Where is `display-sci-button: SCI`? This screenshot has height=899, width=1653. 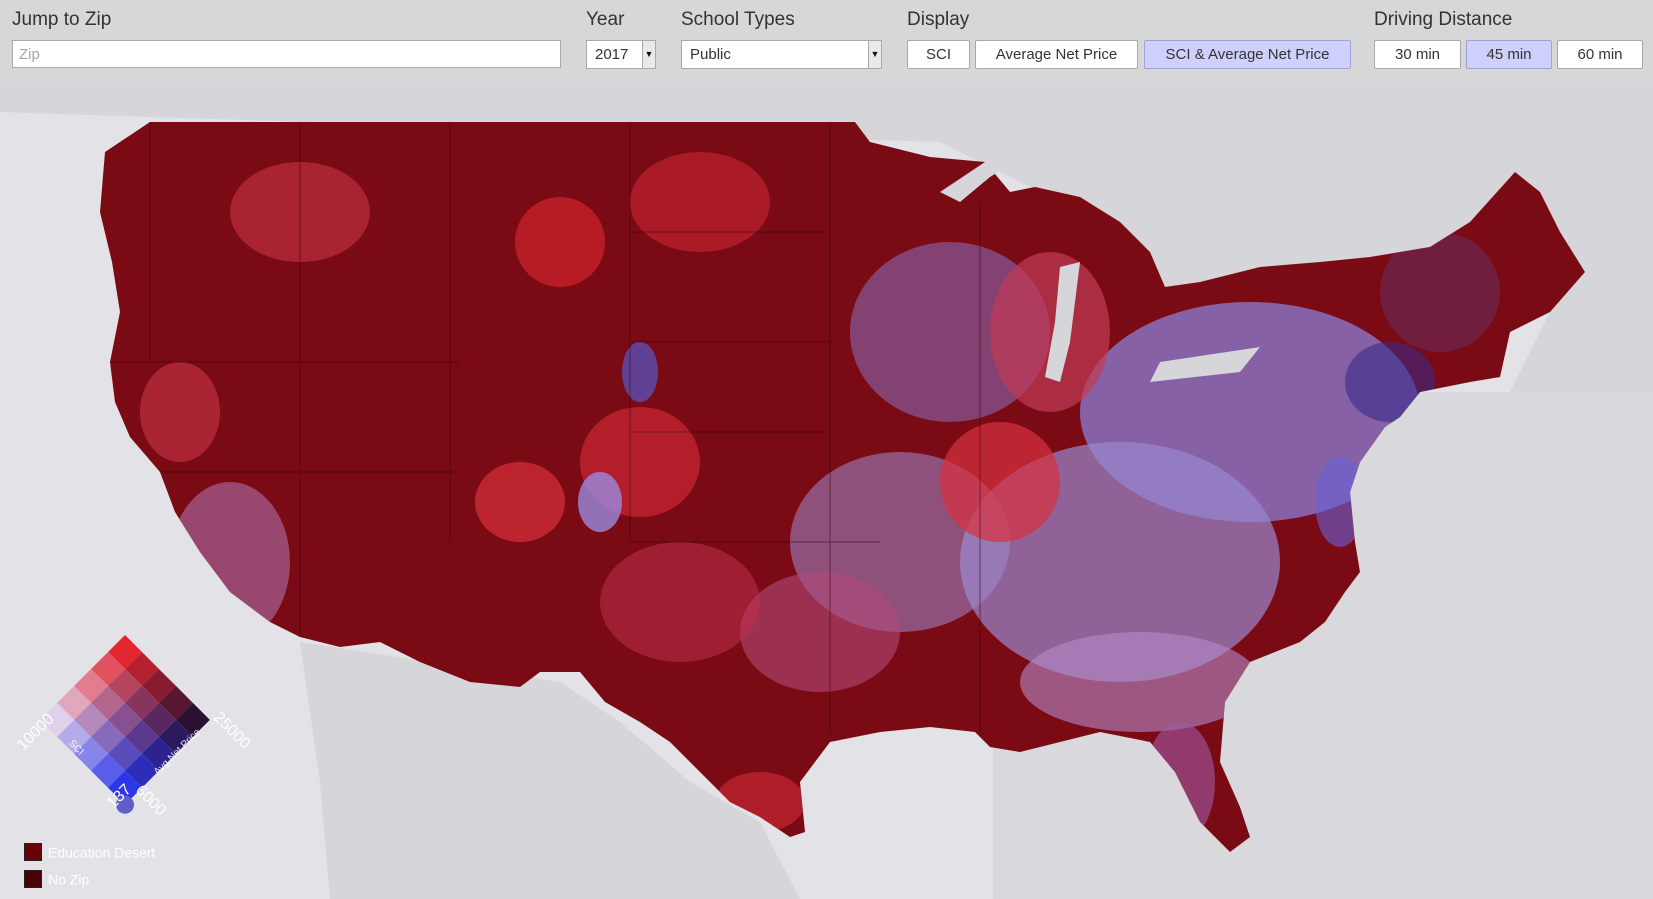
display-sci-button: SCI is located at coordinates (938, 54).